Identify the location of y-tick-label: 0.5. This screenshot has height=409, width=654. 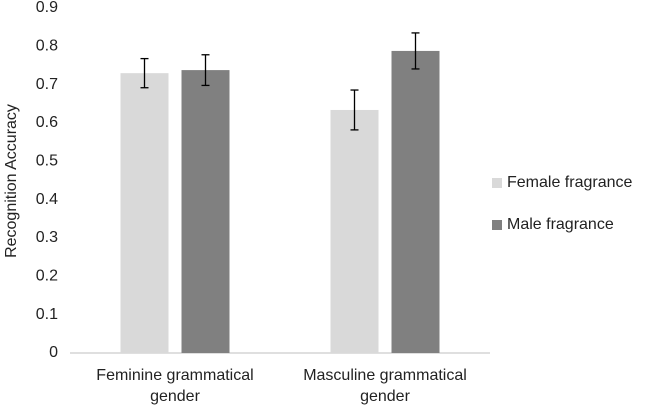
(47, 161).